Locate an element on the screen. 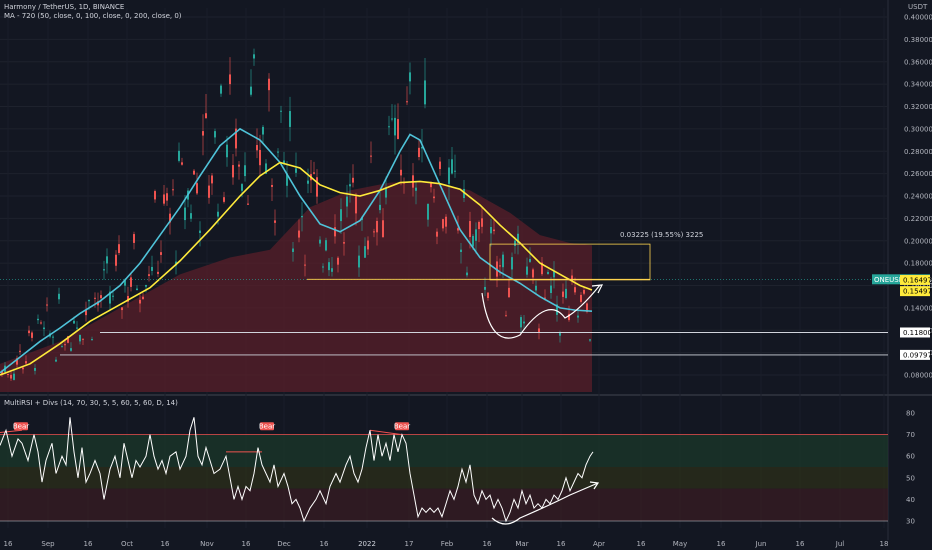 Image resolution: width=932 pixels, height=550 pixels. rsi-pattern-drawing is located at coordinates (545, 503).